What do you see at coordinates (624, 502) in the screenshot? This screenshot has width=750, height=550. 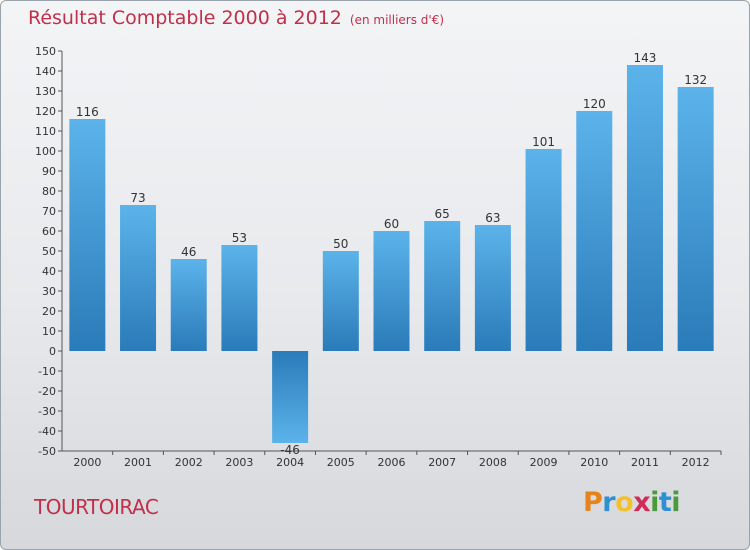 I see `logo-letter: o` at bounding box center [624, 502].